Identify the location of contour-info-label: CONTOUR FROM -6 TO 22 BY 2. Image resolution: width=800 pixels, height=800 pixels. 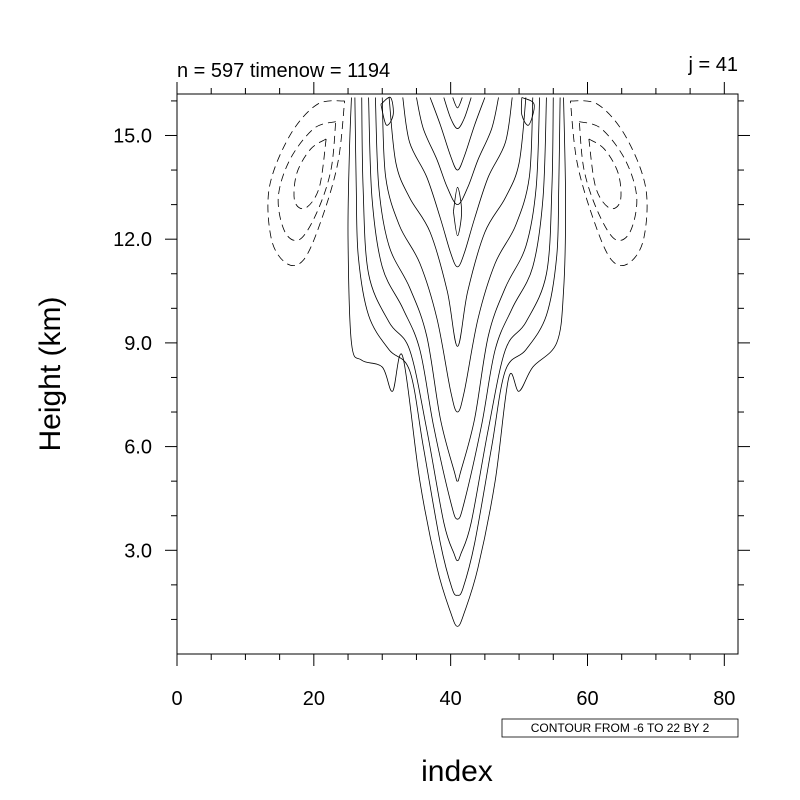
(620, 728).